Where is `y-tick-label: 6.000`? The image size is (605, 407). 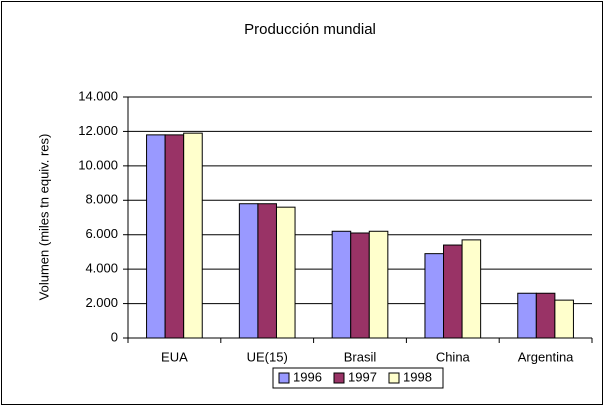 y-tick-label: 6.000 is located at coordinates (101, 233).